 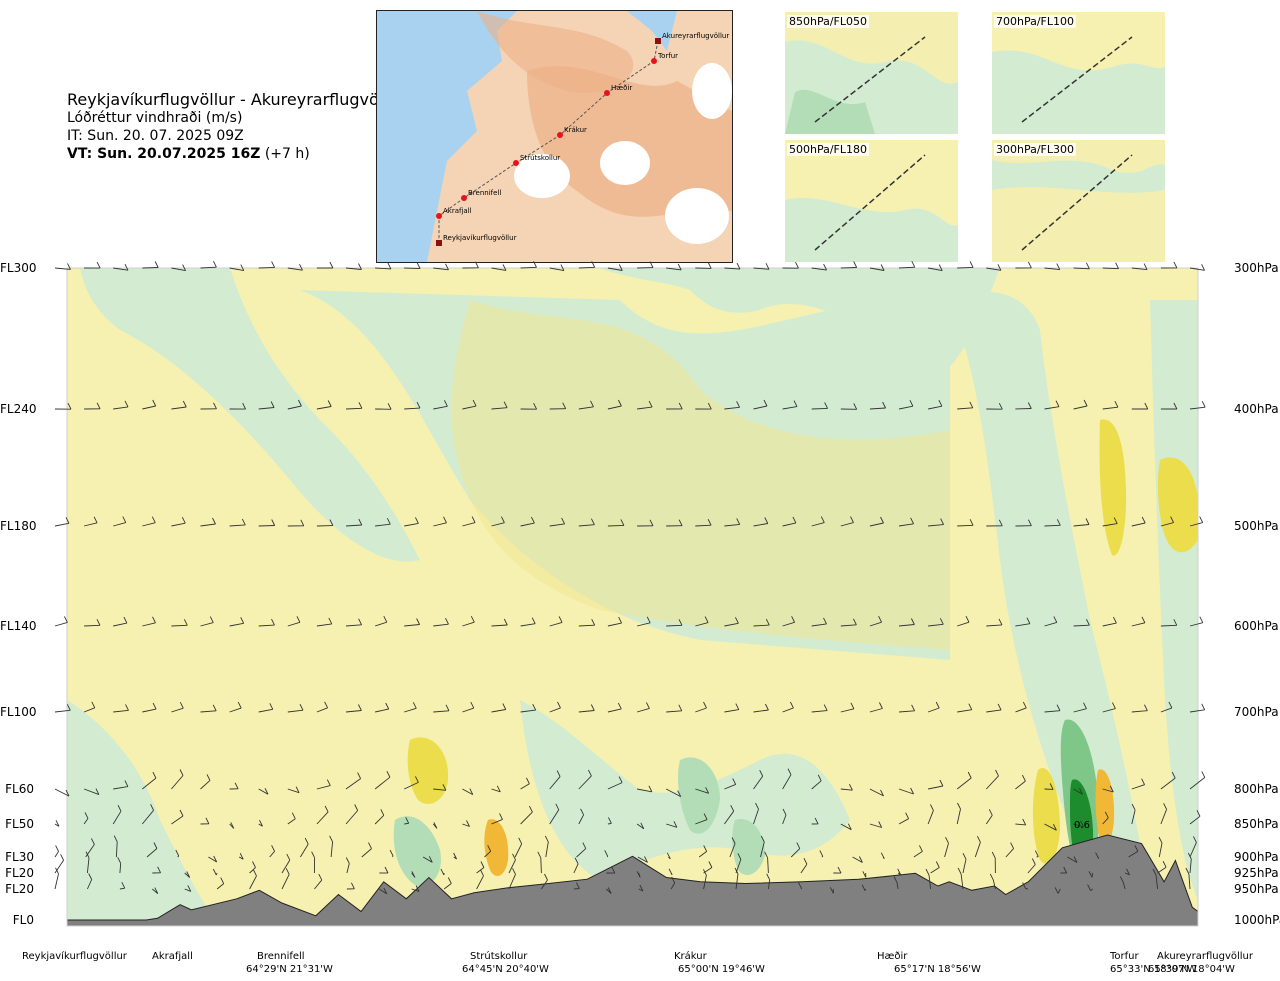 What do you see at coordinates (1078, 73) in the screenshot?
I see `panel-700: 700hPa/FL100` at bounding box center [1078, 73].